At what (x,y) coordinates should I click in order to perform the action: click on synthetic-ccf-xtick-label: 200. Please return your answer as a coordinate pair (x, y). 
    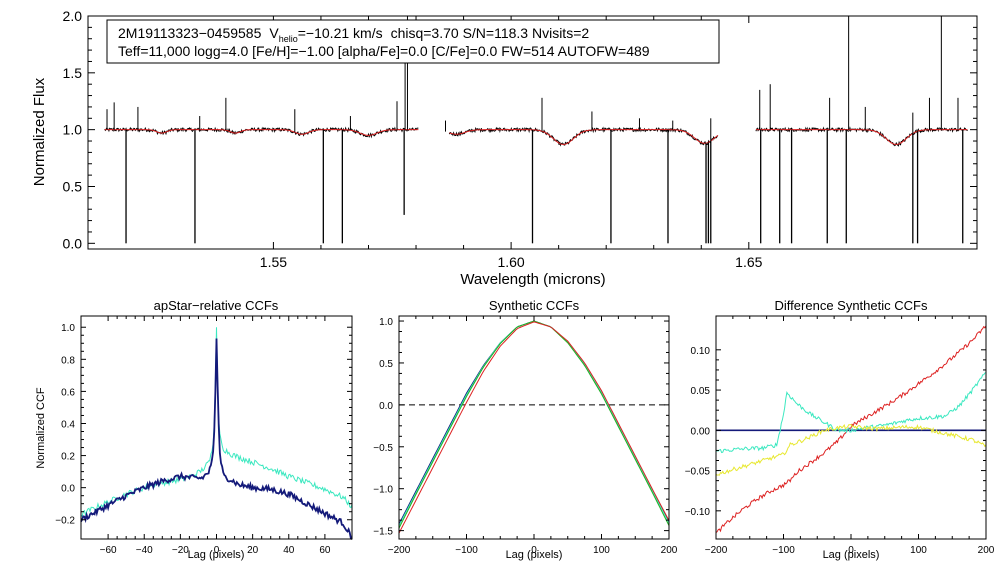
    Looking at the image, I should click on (669, 550).